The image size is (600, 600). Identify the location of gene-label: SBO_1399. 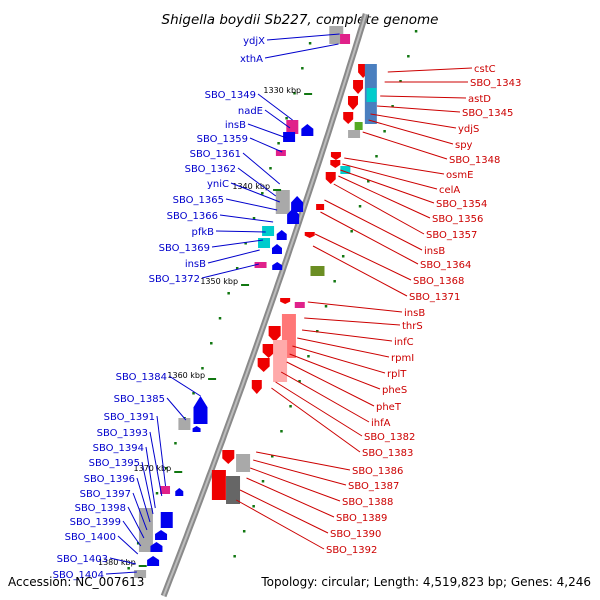
(95, 522).